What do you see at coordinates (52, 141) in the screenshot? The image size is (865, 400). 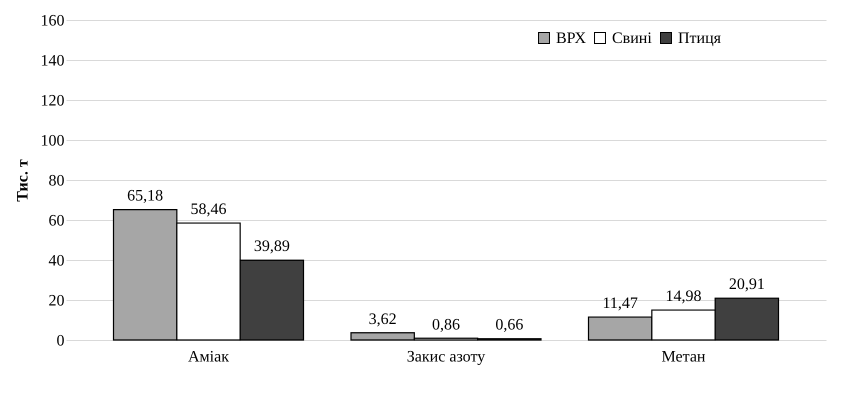 I see `y-tick-label: 100` at bounding box center [52, 141].